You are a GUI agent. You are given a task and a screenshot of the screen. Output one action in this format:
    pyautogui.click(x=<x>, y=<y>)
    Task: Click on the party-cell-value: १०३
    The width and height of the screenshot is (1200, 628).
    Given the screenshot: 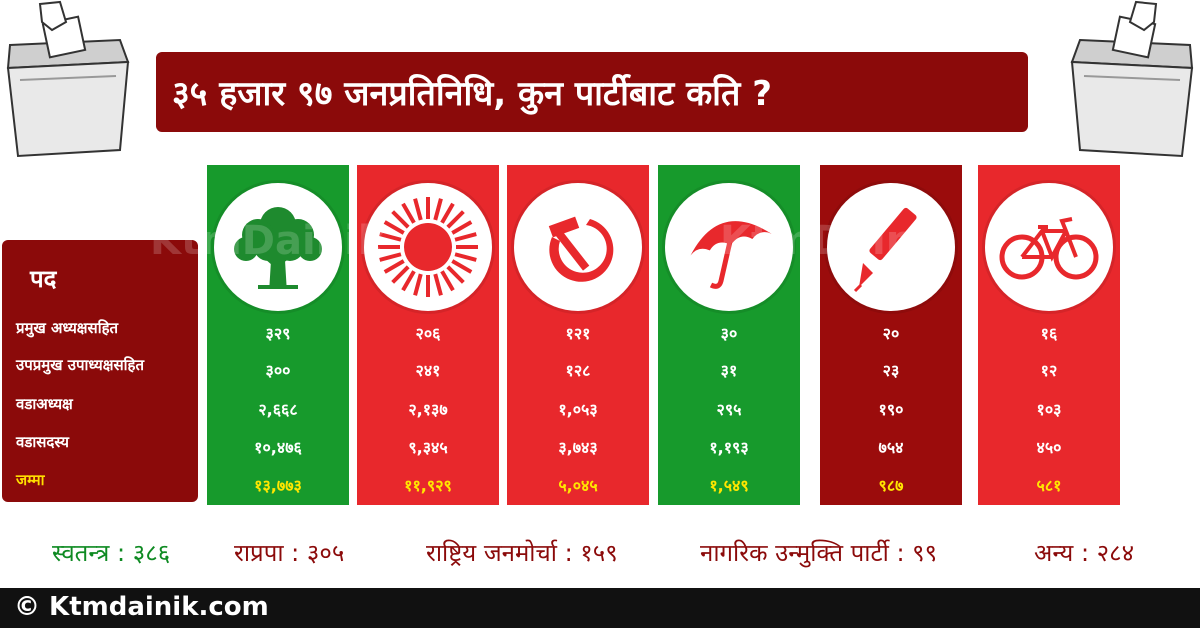 What is the action you would take?
    pyautogui.click(x=1049, y=409)
    